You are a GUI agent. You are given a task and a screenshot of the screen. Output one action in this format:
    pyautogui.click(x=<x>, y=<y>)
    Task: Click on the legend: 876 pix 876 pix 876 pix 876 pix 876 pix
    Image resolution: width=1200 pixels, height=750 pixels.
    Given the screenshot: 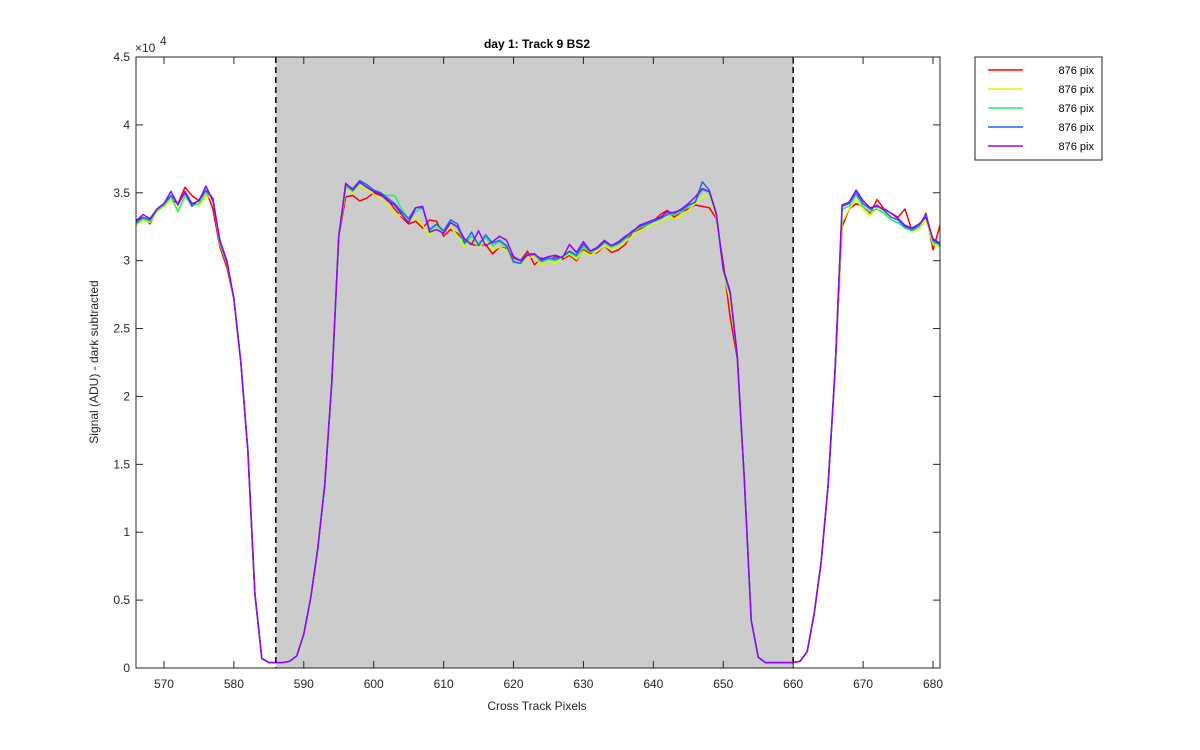 What is the action you would take?
    pyautogui.click(x=1038, y=108)
    